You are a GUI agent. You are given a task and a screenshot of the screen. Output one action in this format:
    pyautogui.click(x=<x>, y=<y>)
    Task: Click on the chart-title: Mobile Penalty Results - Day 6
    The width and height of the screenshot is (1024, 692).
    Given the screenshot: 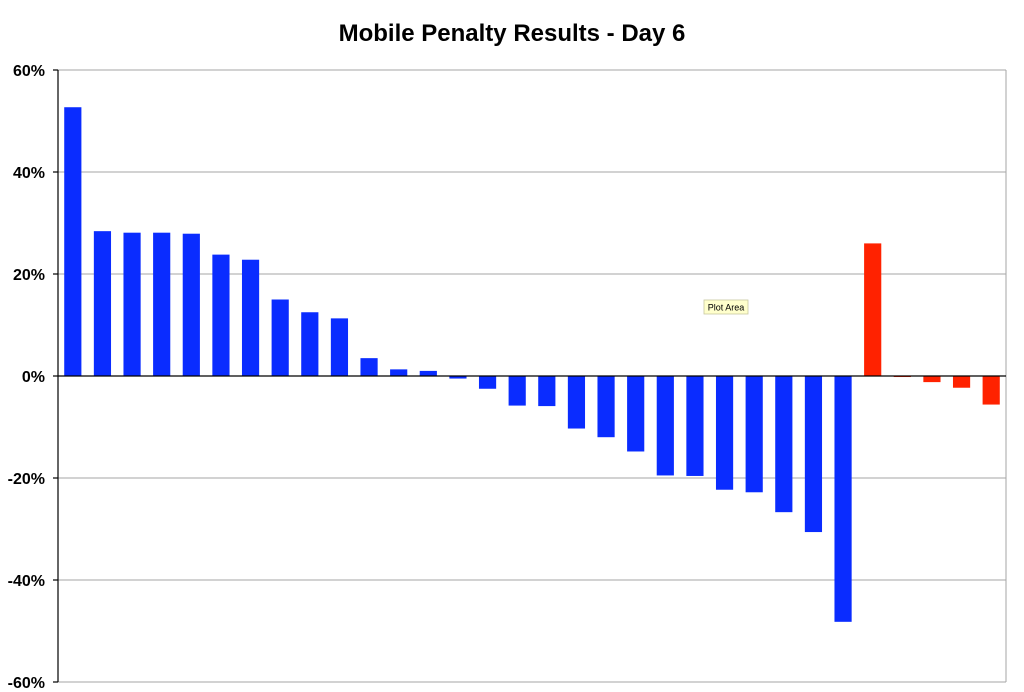 What is the action you would take?
    pyautogui.click(x=512, y=33)
    